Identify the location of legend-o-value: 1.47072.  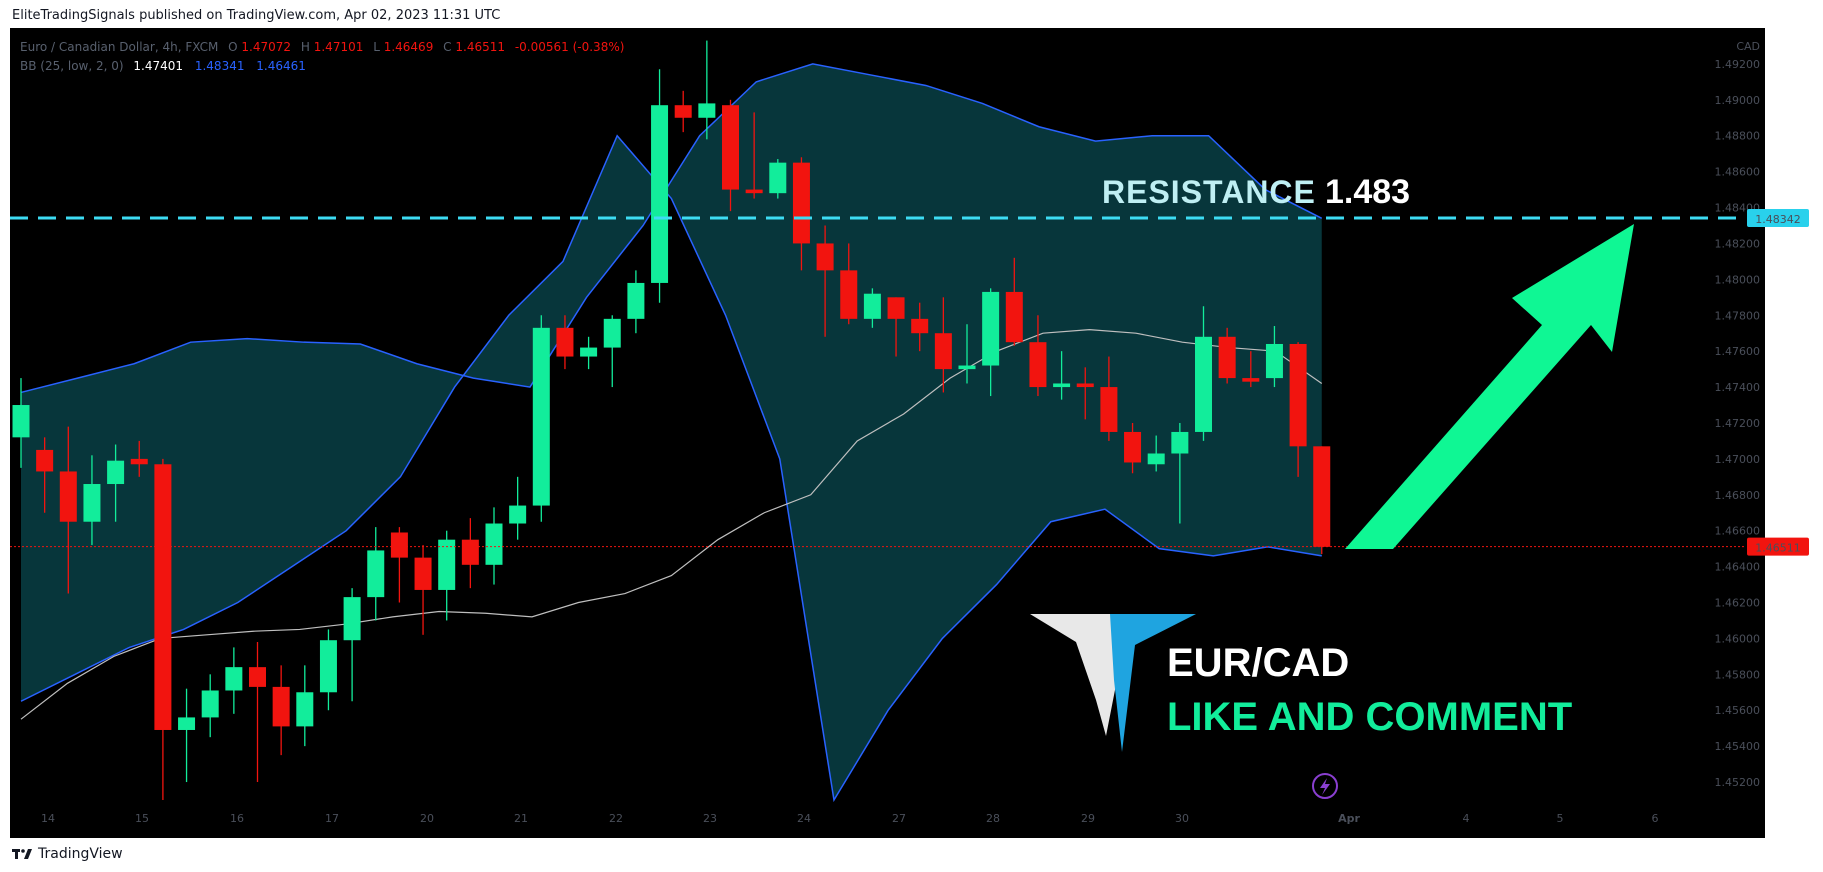
(266, 47).